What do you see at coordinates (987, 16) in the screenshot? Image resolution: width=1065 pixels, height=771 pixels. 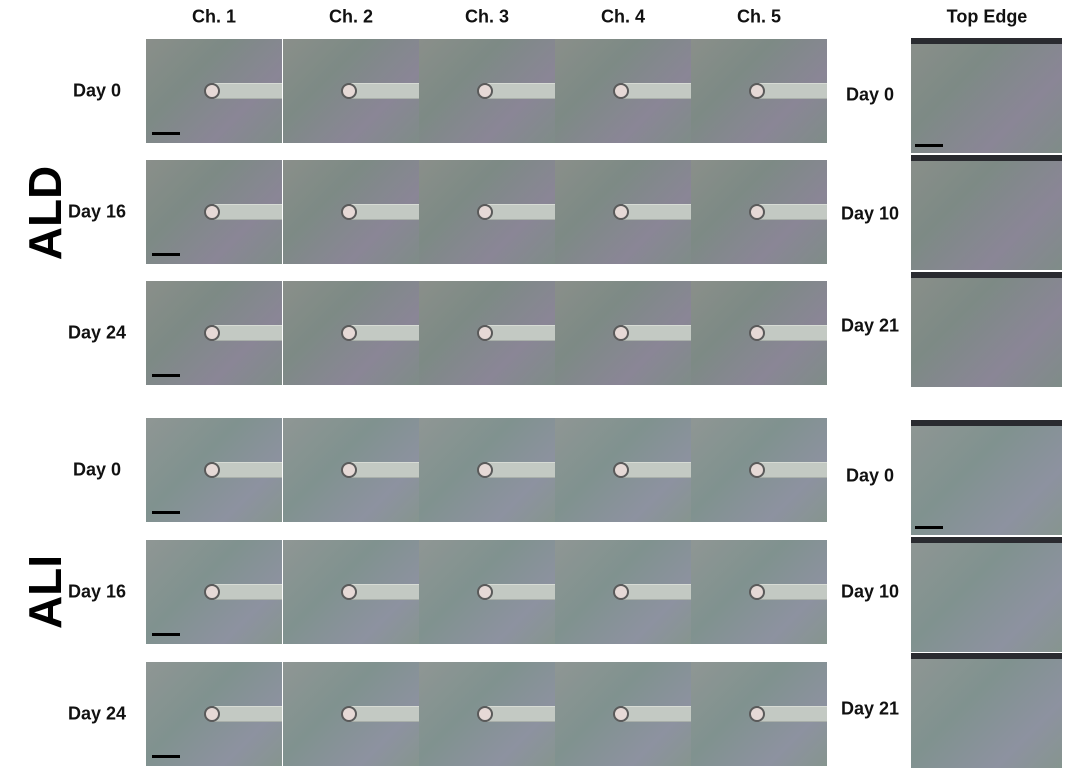 I see `column-header: Top Edge` at bounding box center [987, 16].